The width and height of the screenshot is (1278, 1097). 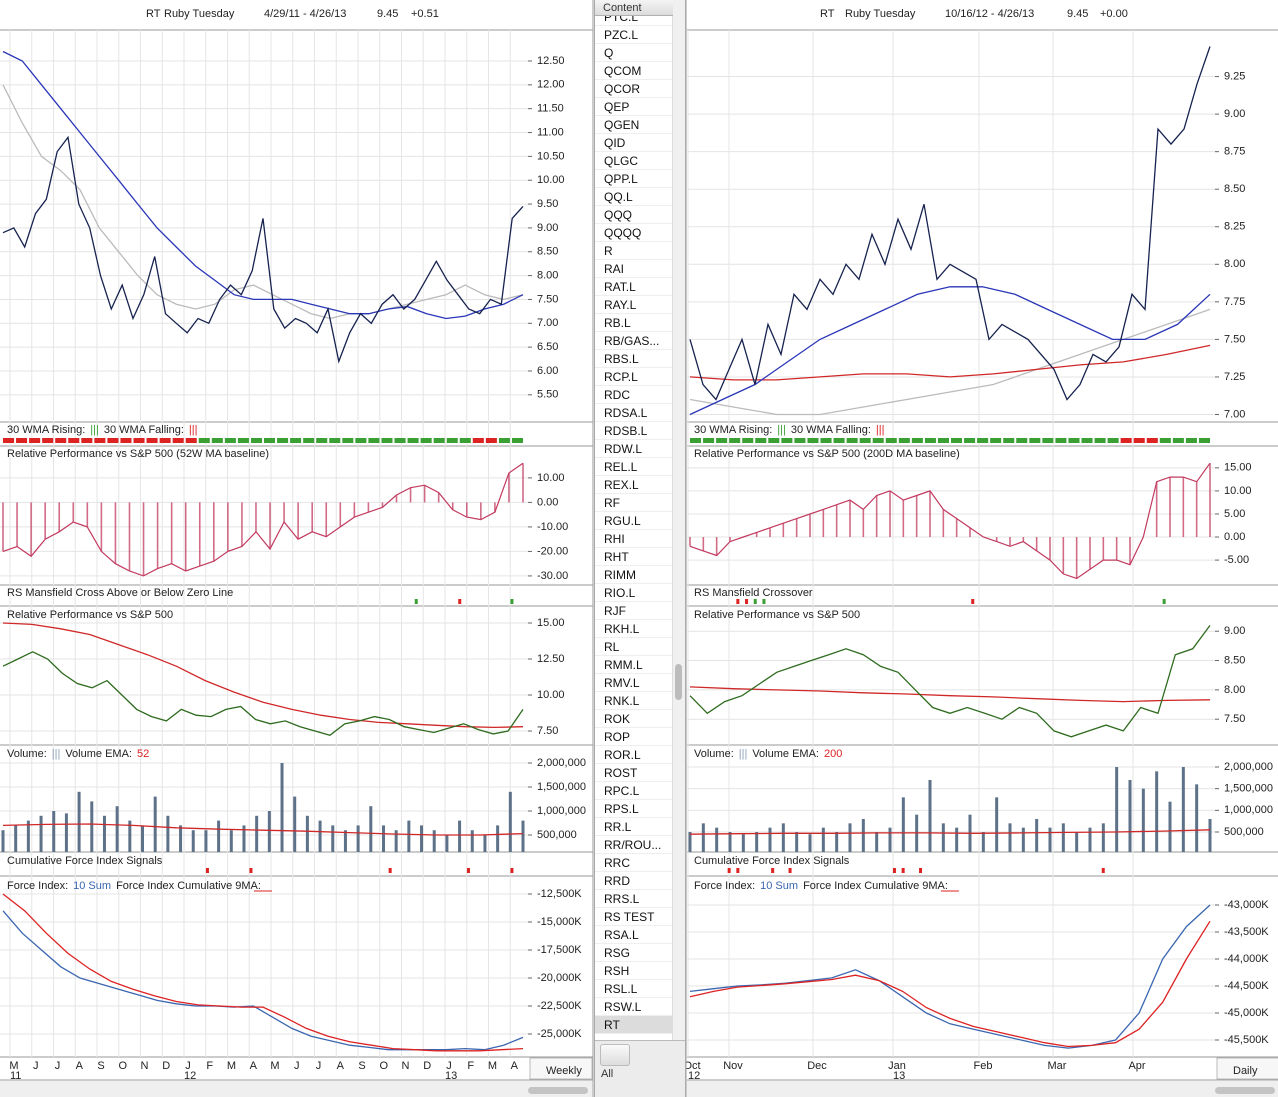 I want to click on symbol-item: RAY.L, so click(x=633, y=305).